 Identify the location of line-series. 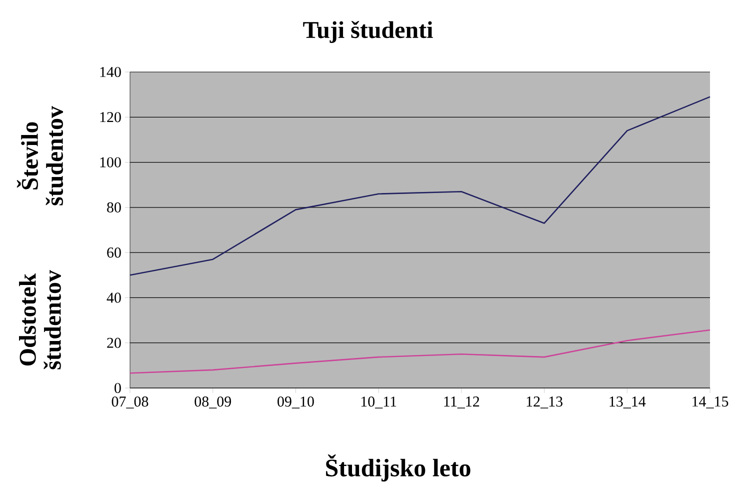
(420, 351).